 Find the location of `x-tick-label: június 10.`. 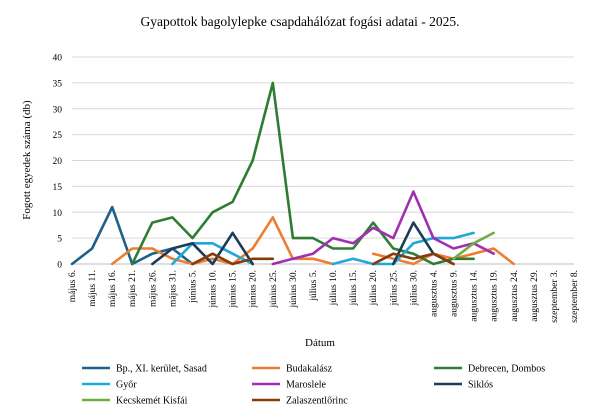

x-tick-label: június 10. is located at coordinates (214, 289).